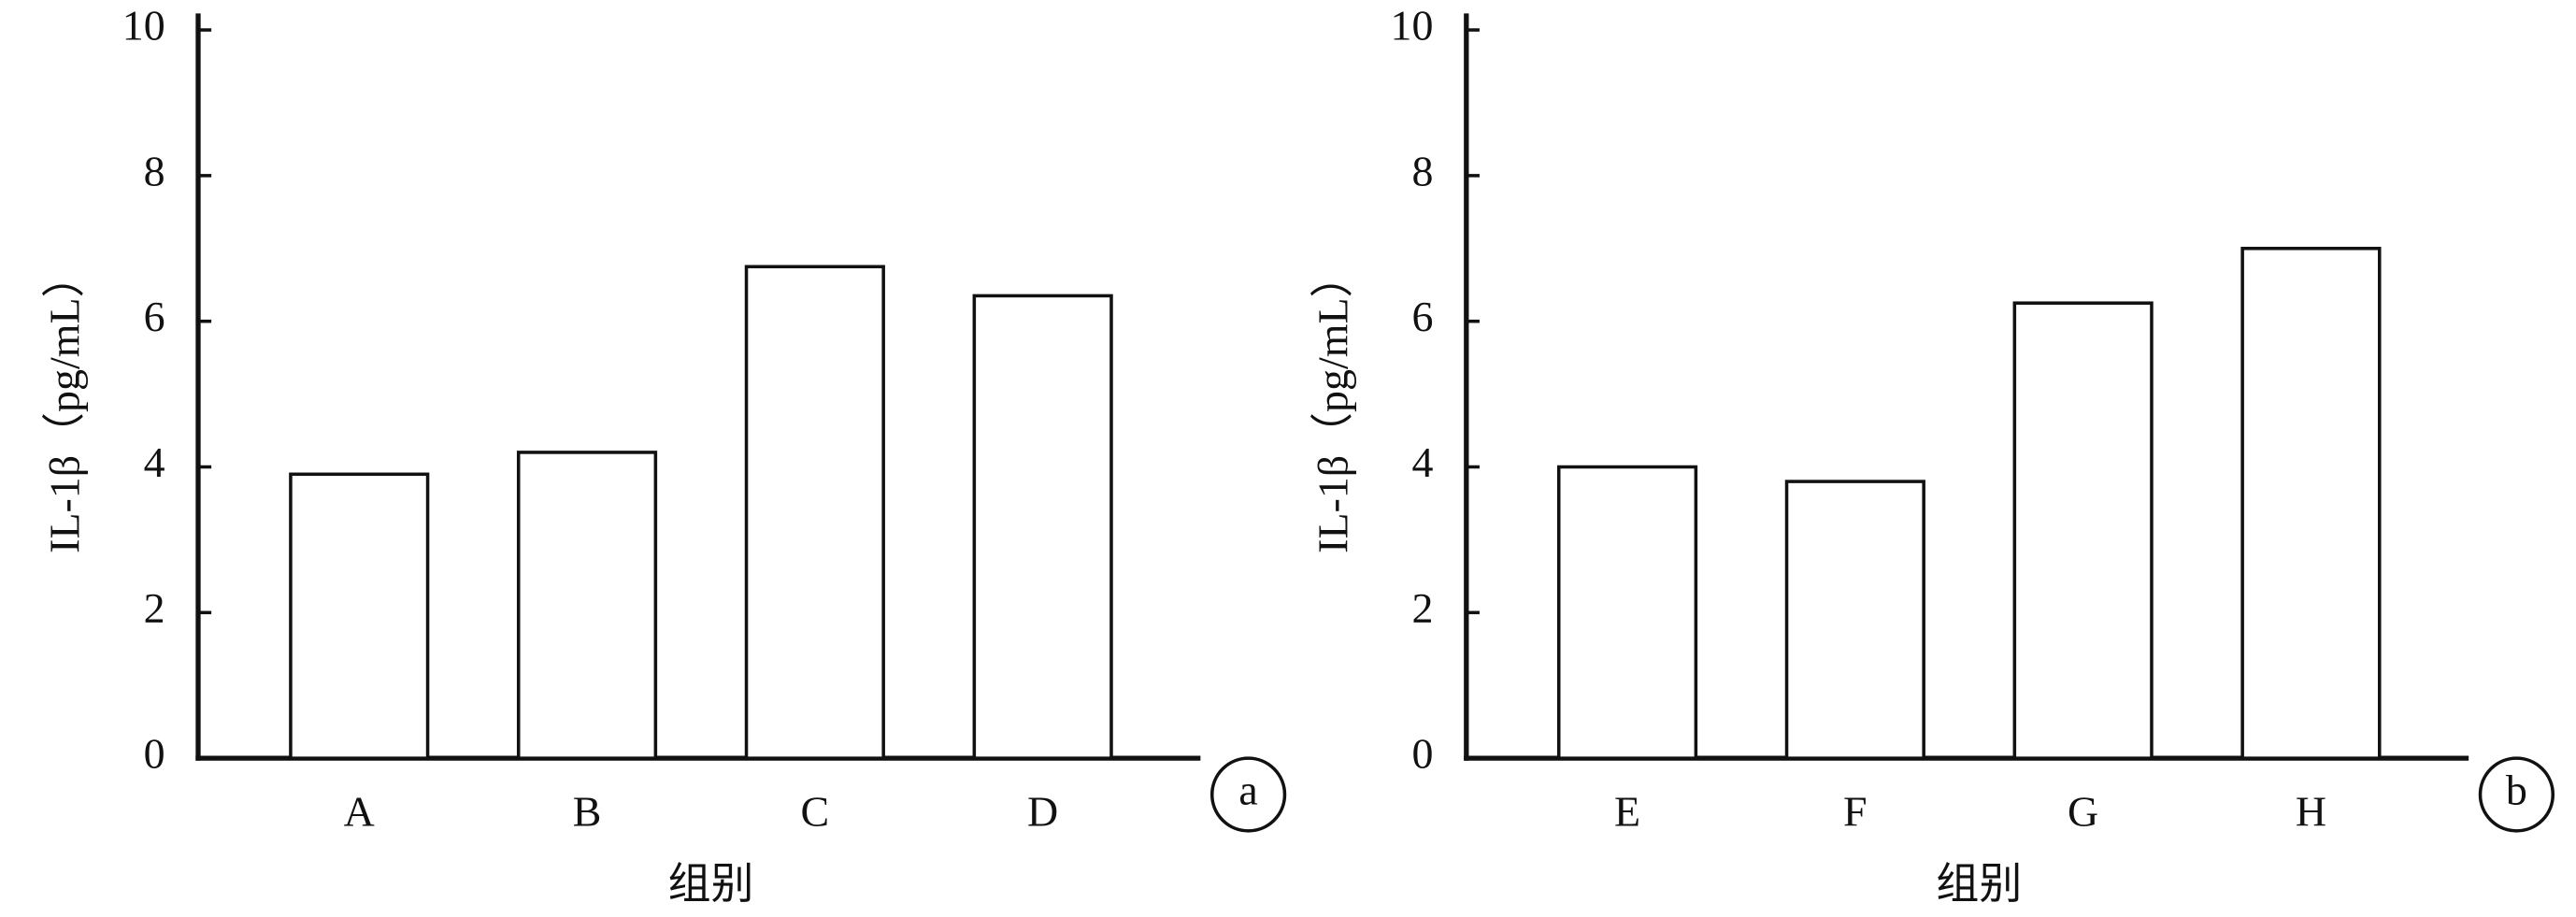  Describe the element at coordinates (1247, 790) in the screenshot. I see `panel-label: a` at that location.